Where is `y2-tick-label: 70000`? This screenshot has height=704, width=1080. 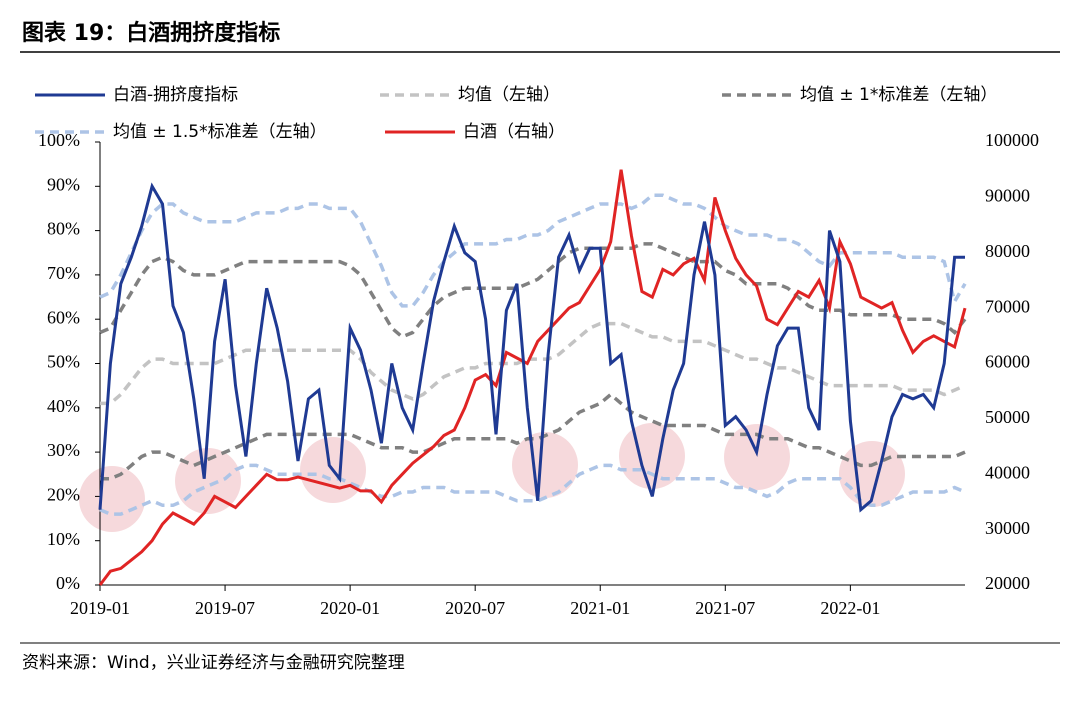
y2-tick-label: 70000 is located at coordinates (1007, 306).